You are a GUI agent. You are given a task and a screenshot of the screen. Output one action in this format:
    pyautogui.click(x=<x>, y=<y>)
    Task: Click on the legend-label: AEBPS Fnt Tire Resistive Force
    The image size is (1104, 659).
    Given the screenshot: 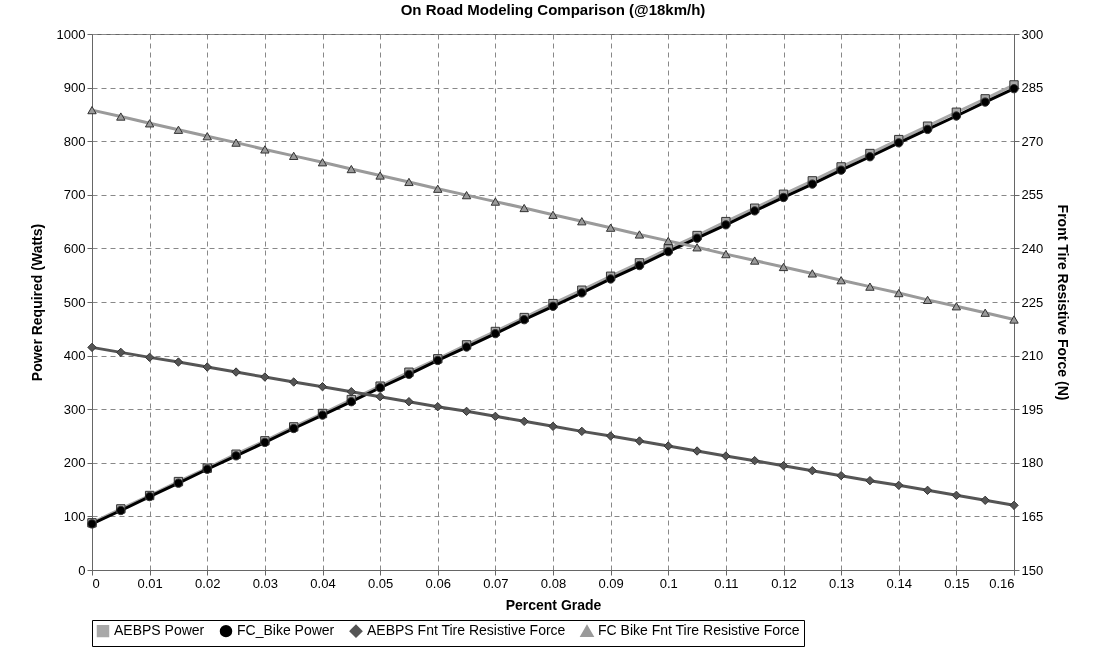 What is the action you would take?
    pyautogui.click(x=466, y=630)
    